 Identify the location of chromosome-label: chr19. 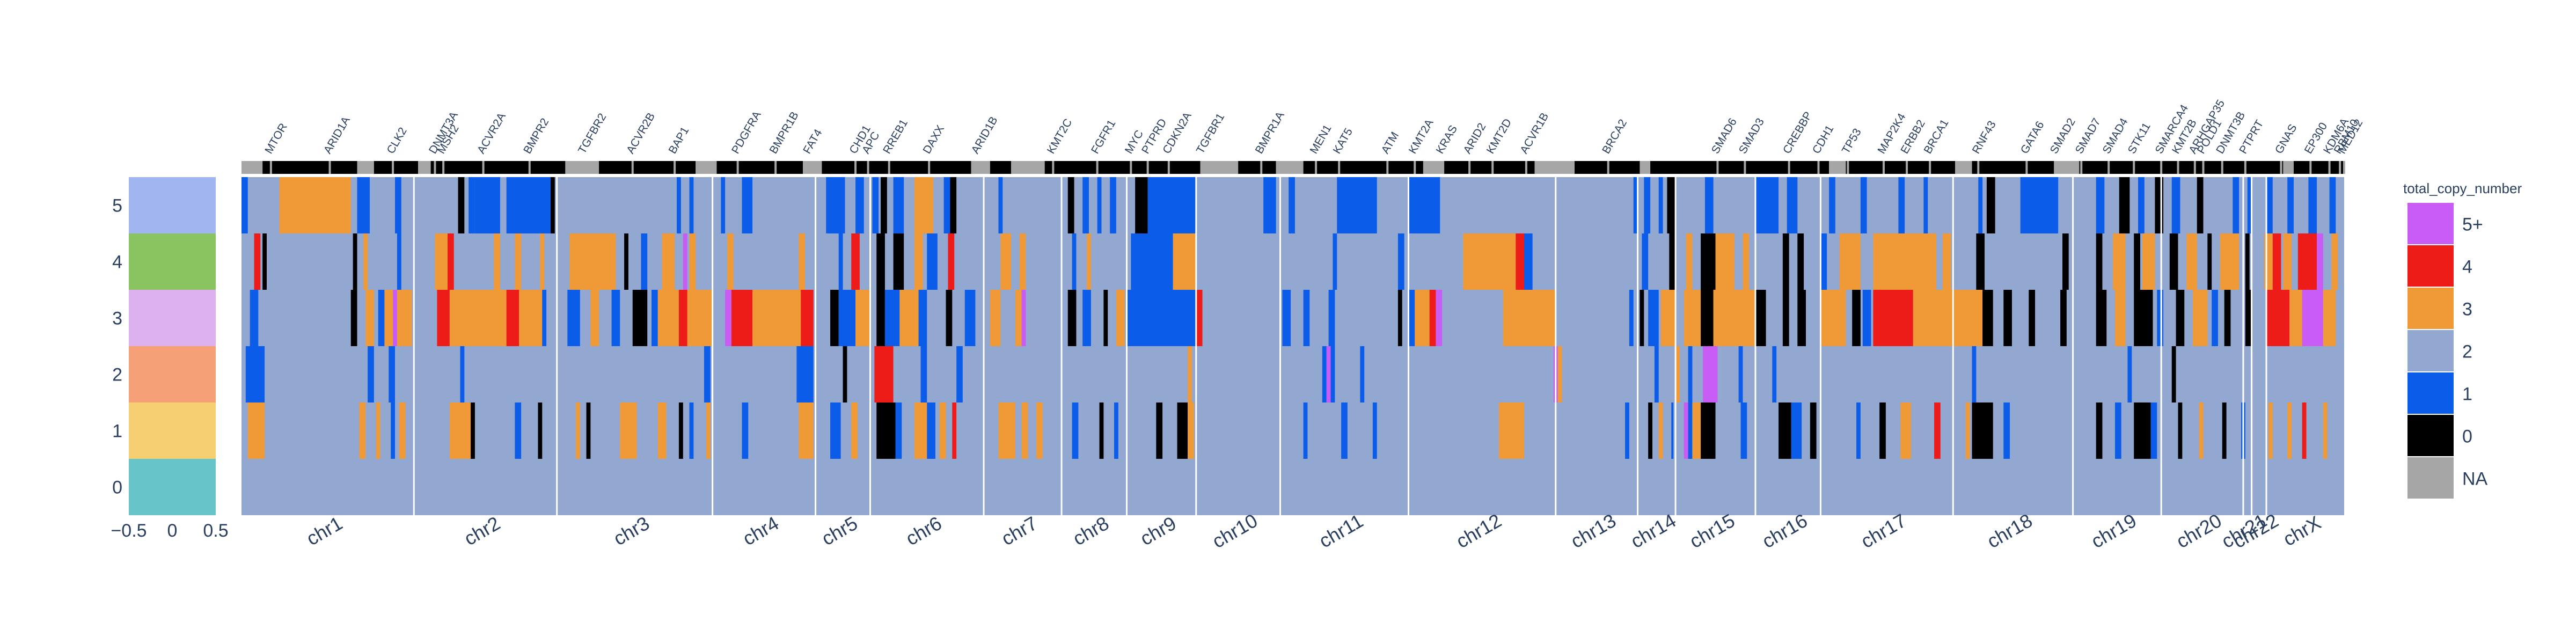
(2113, 531).